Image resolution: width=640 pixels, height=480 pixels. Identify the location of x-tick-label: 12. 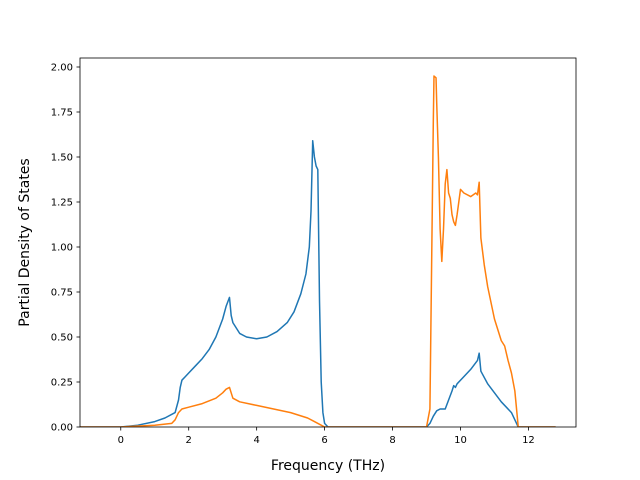
(528, 440).